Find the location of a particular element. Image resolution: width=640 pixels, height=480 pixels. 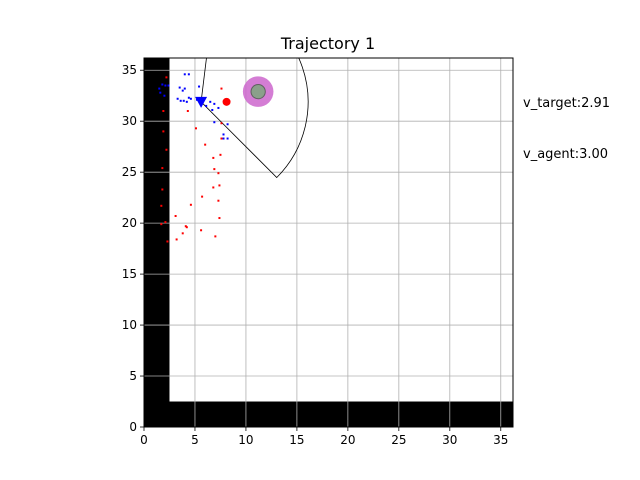

x-tick-label: 30 is located at coordinates (449, 440).